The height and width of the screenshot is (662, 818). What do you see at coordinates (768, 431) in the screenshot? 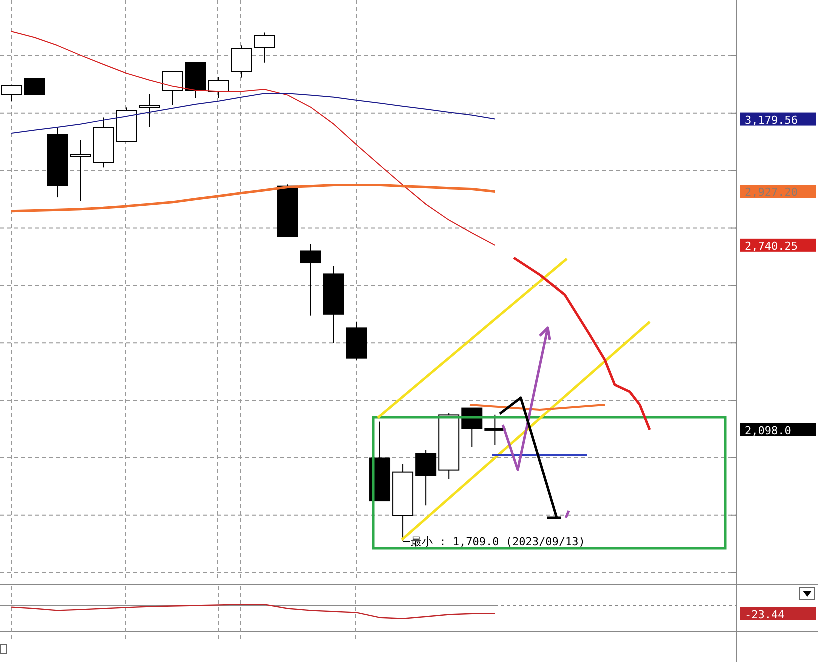
I see `y-tick-label: 2,098.0` at bounding box center [768, 431].